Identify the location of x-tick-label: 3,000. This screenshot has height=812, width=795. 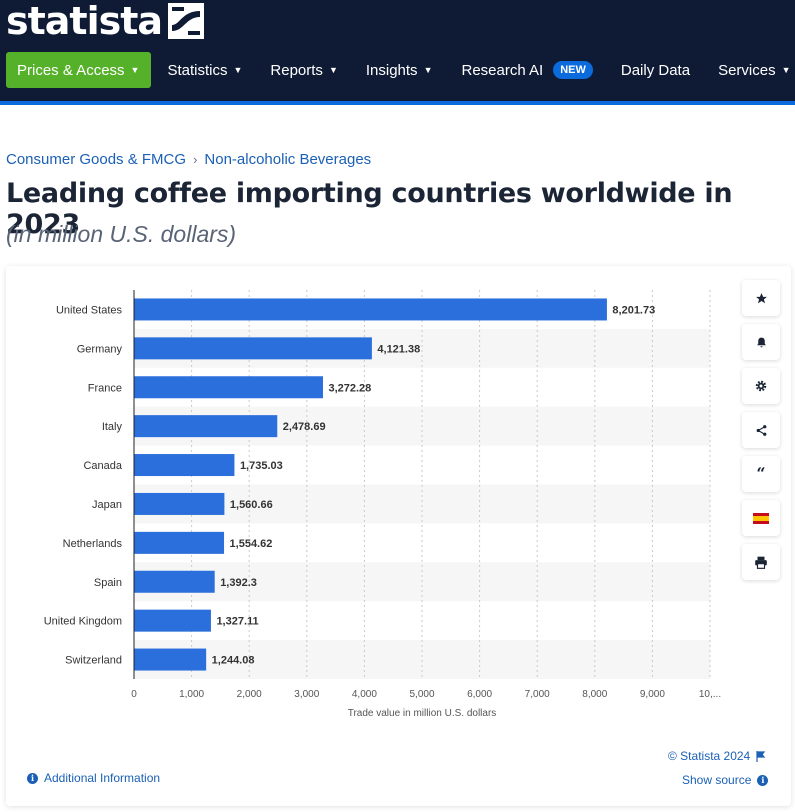
(306, 694).